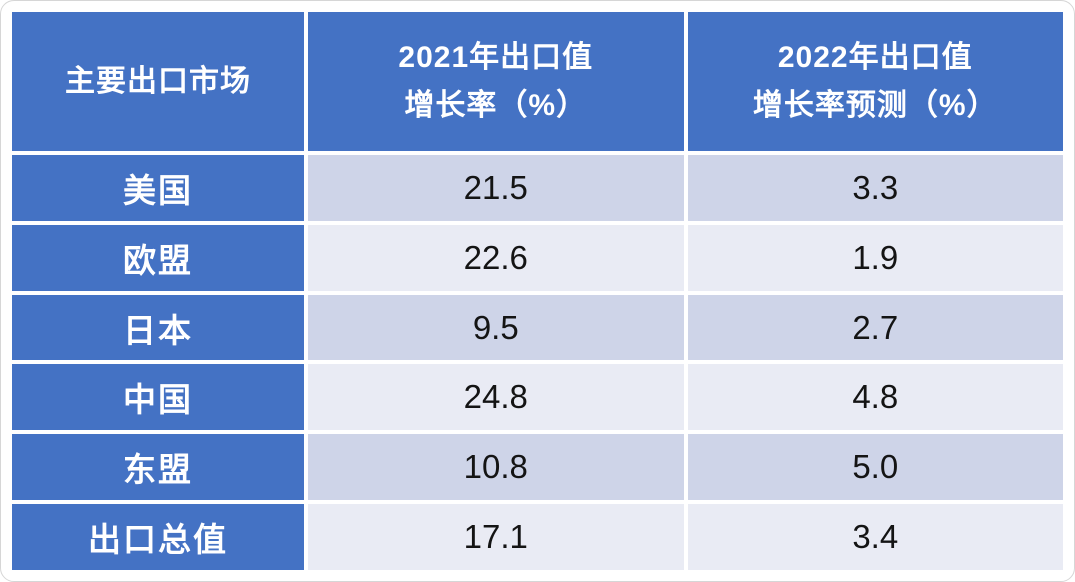 Image resolution: width=1075 pixels, height=582 pixels. I want to click on row-label-market: 出口总值, so click(158, 537).